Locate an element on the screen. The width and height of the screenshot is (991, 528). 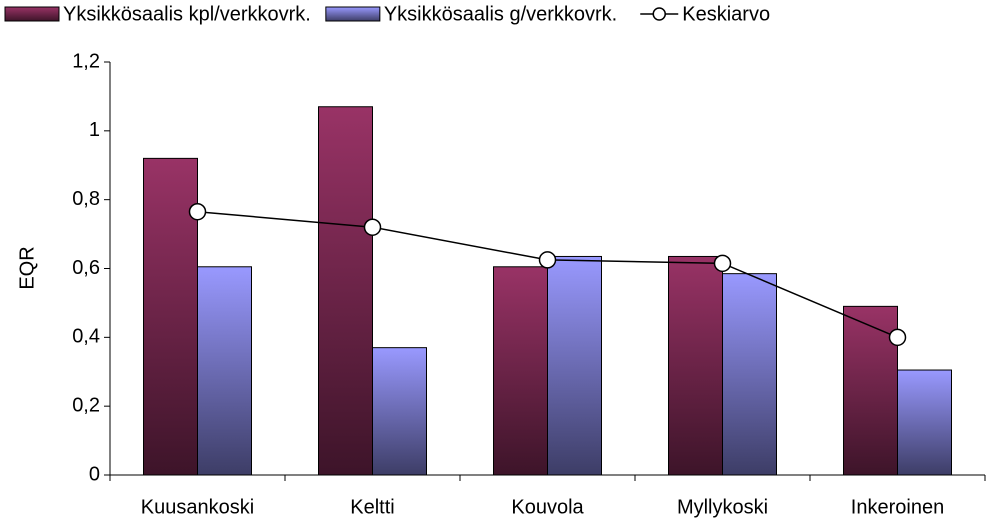
x-tick-label: Keltti is located at coordinates (372, 507).